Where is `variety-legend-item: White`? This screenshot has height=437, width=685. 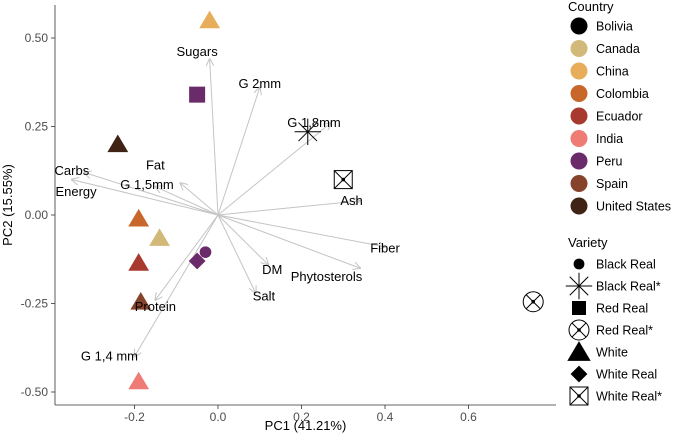 variety-legend-item: White is located at coordinates (597, 351).